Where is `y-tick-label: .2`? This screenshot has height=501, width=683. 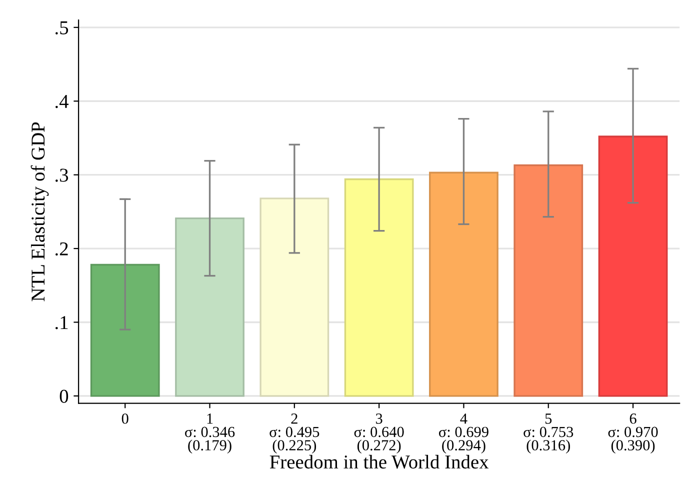 y-tick-label: .2 is located at coordinates (62, 249).